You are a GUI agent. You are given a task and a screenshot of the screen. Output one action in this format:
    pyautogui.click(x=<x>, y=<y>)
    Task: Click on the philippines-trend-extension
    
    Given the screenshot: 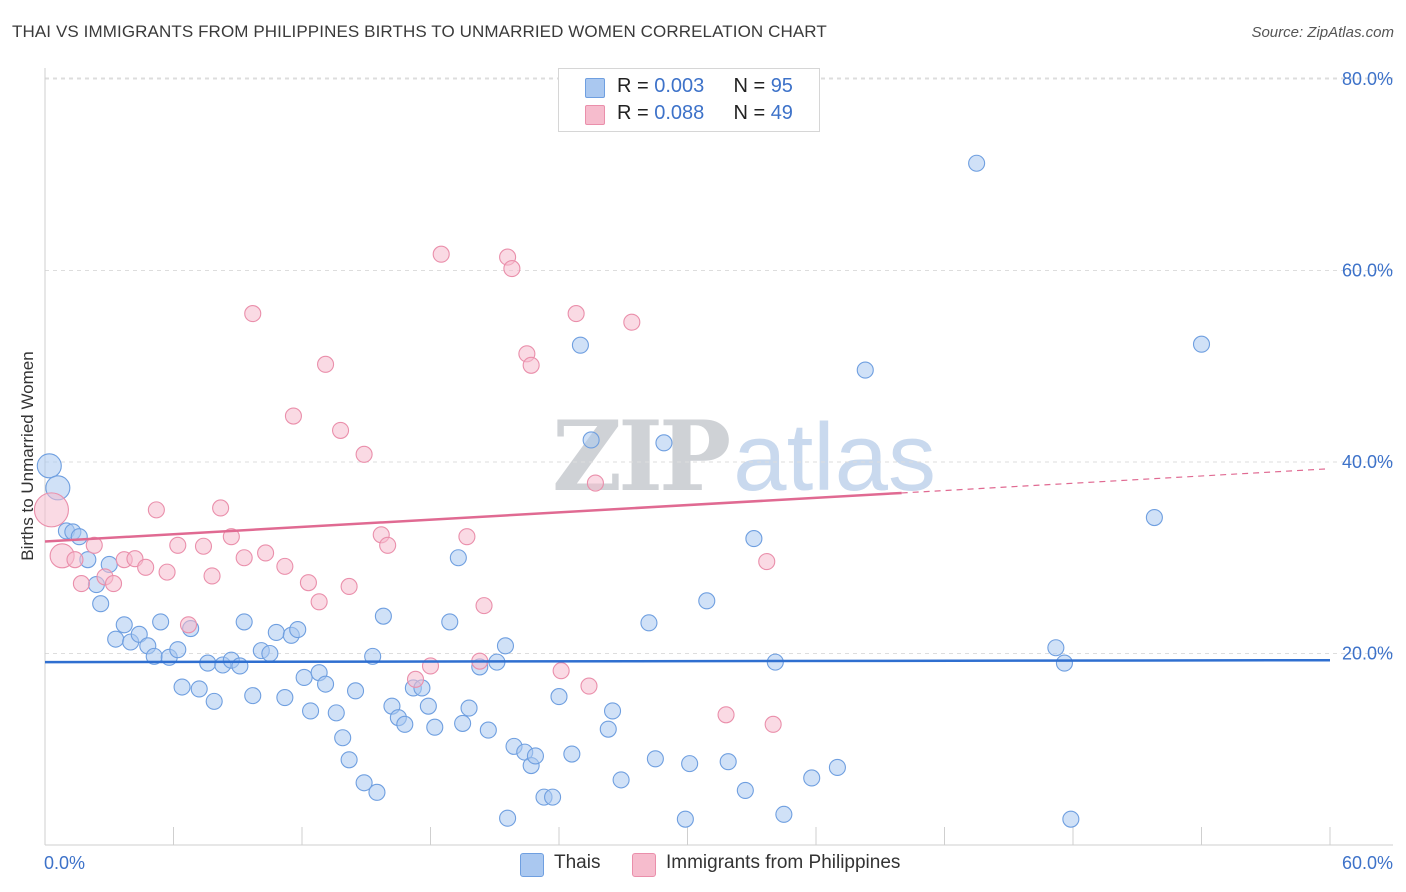 What is the action you would take?
    pyautogui.click(x=1116, y=481)
    